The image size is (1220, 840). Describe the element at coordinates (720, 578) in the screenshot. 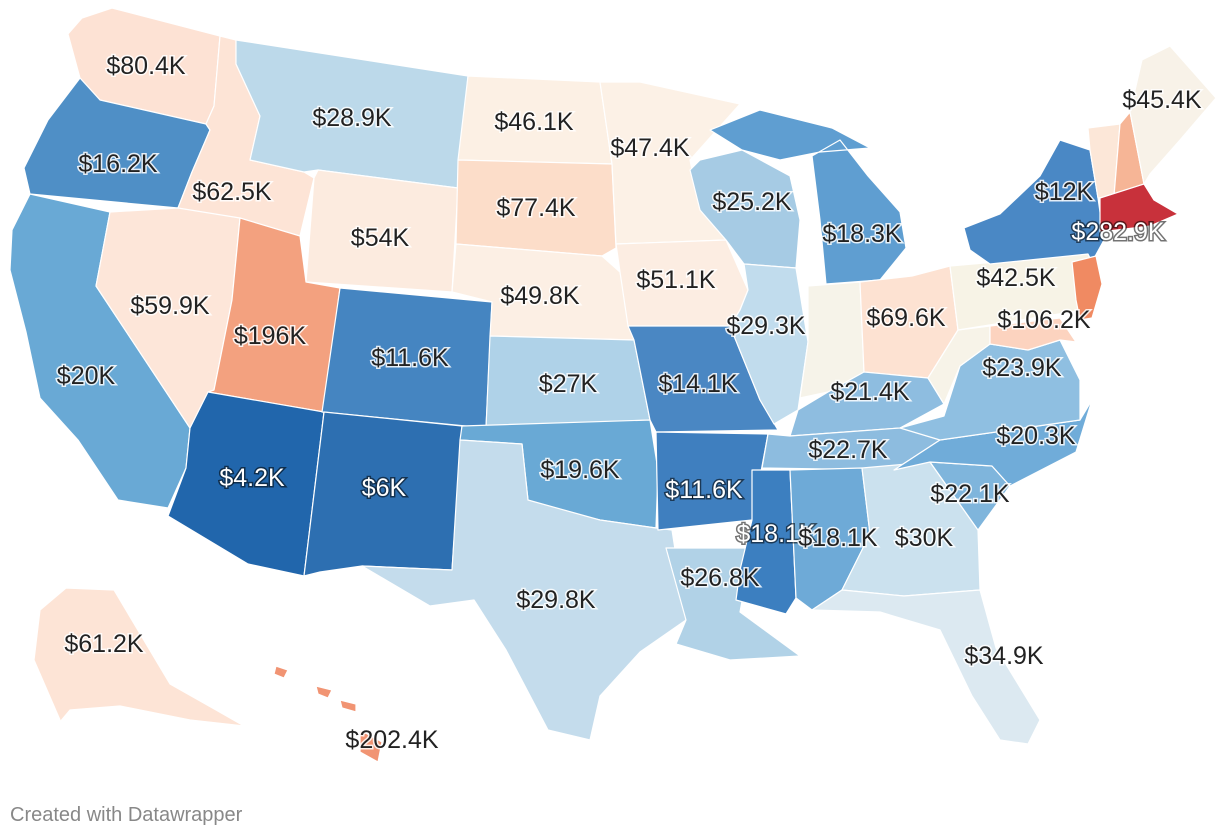

I see `state-value-label-la: $26.8K` at that location.